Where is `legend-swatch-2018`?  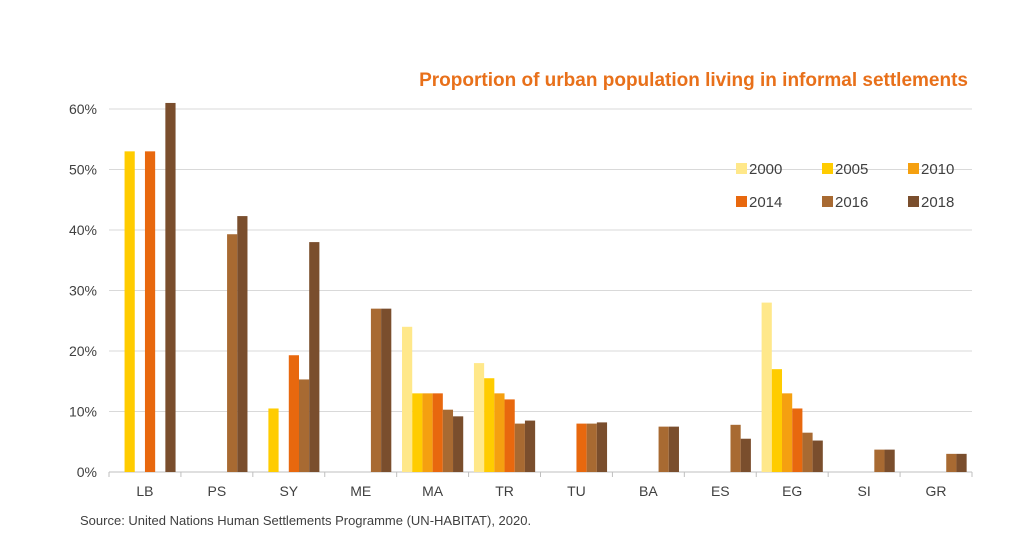
legend-swatch-2018 is located at coordinates (913, 201).